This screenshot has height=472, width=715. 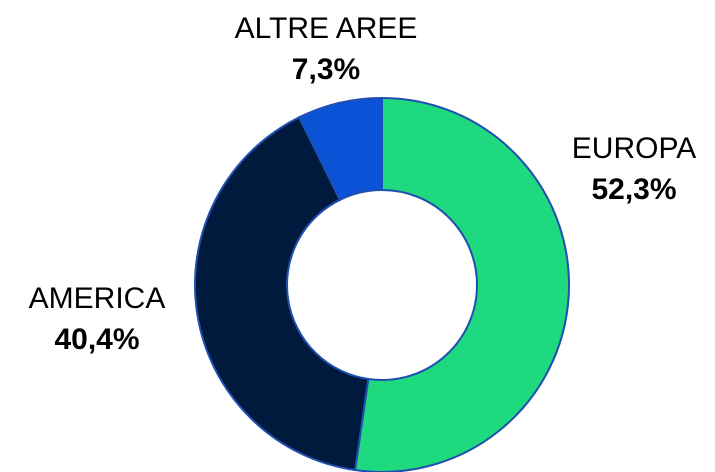 I want to click on donut-slice, so click(x=340, y=149).